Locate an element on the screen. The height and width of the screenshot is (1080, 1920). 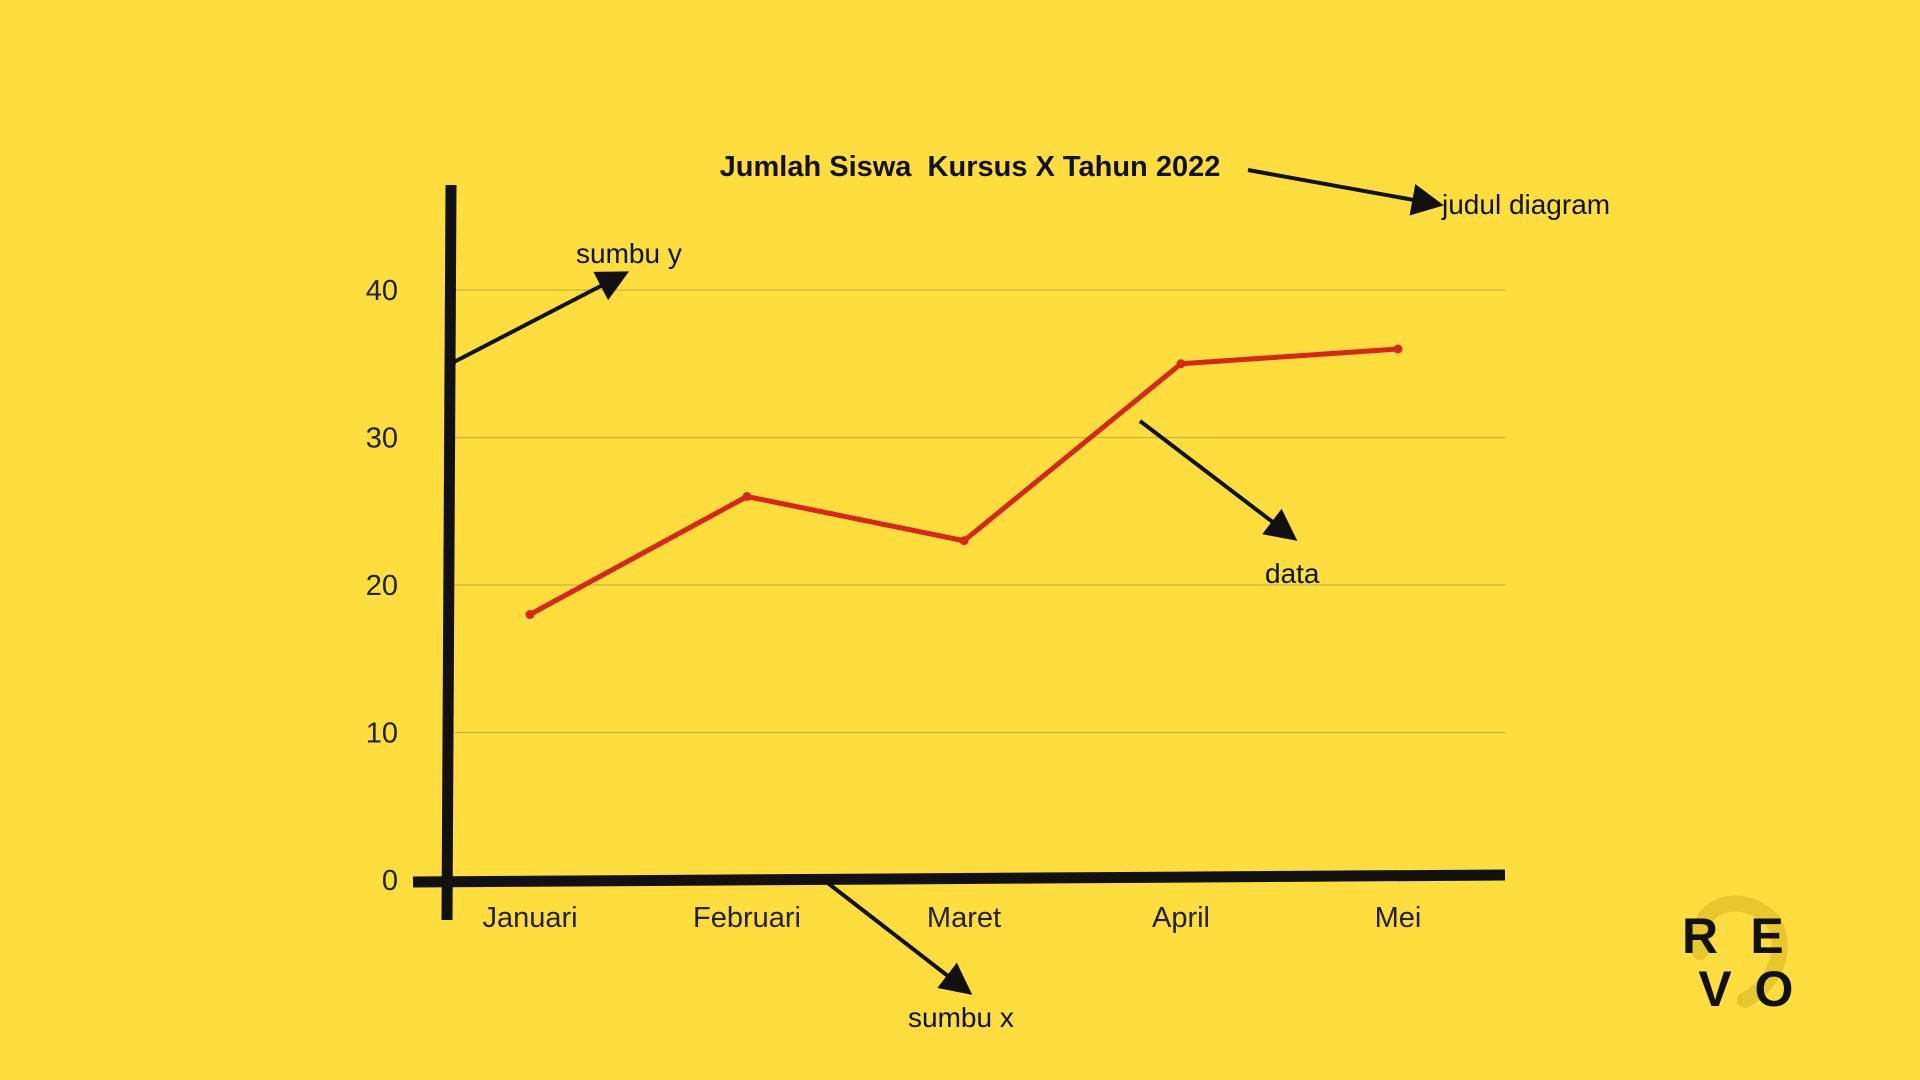
y-tick-label: 10 is located at coordinates (382, 734).